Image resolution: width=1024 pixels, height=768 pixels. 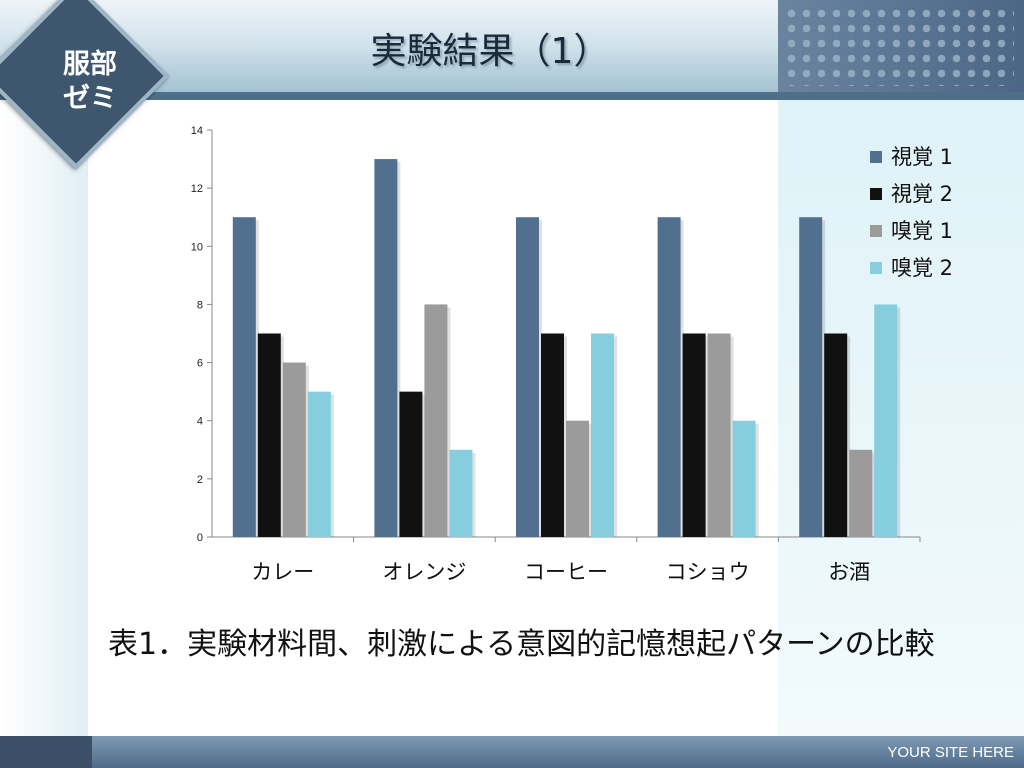 I want to click on footer-bar: YOUR SITE HERE, so click(x=558, y=752).